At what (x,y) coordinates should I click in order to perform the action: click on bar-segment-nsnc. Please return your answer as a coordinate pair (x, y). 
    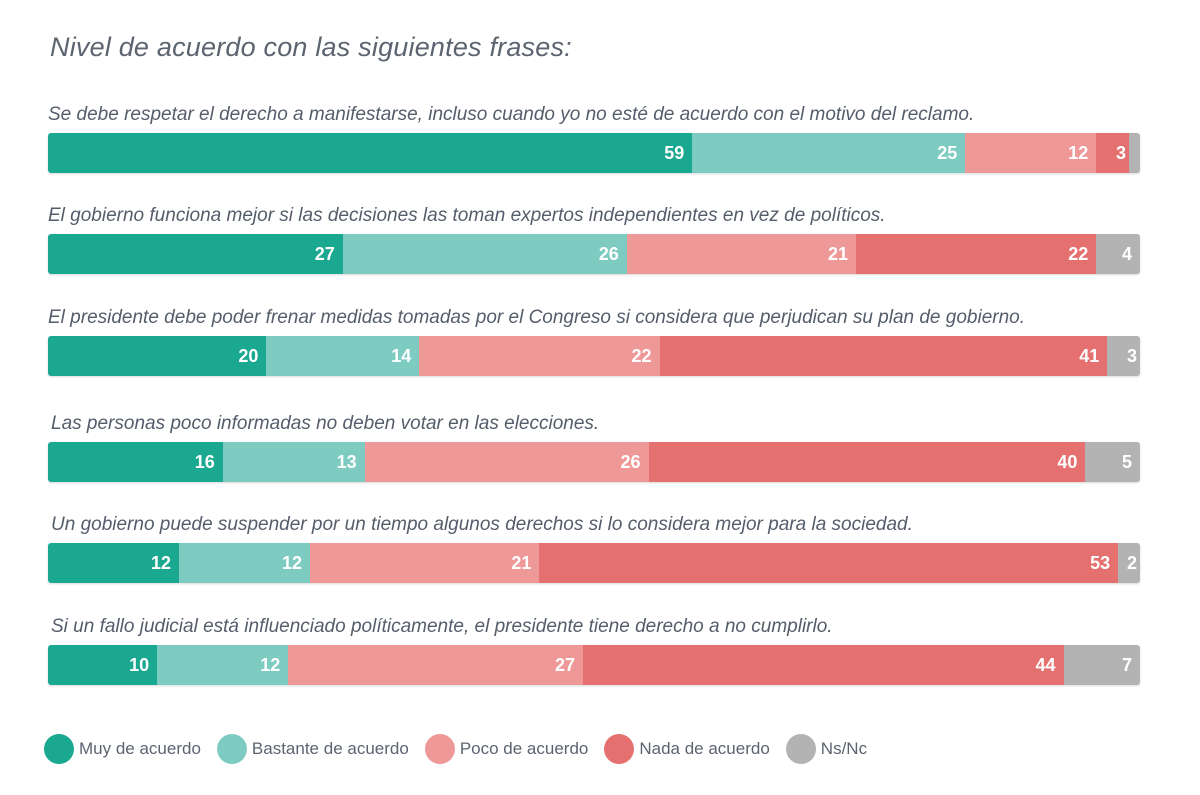
    Looking at the image, I should click on (1134, 153).